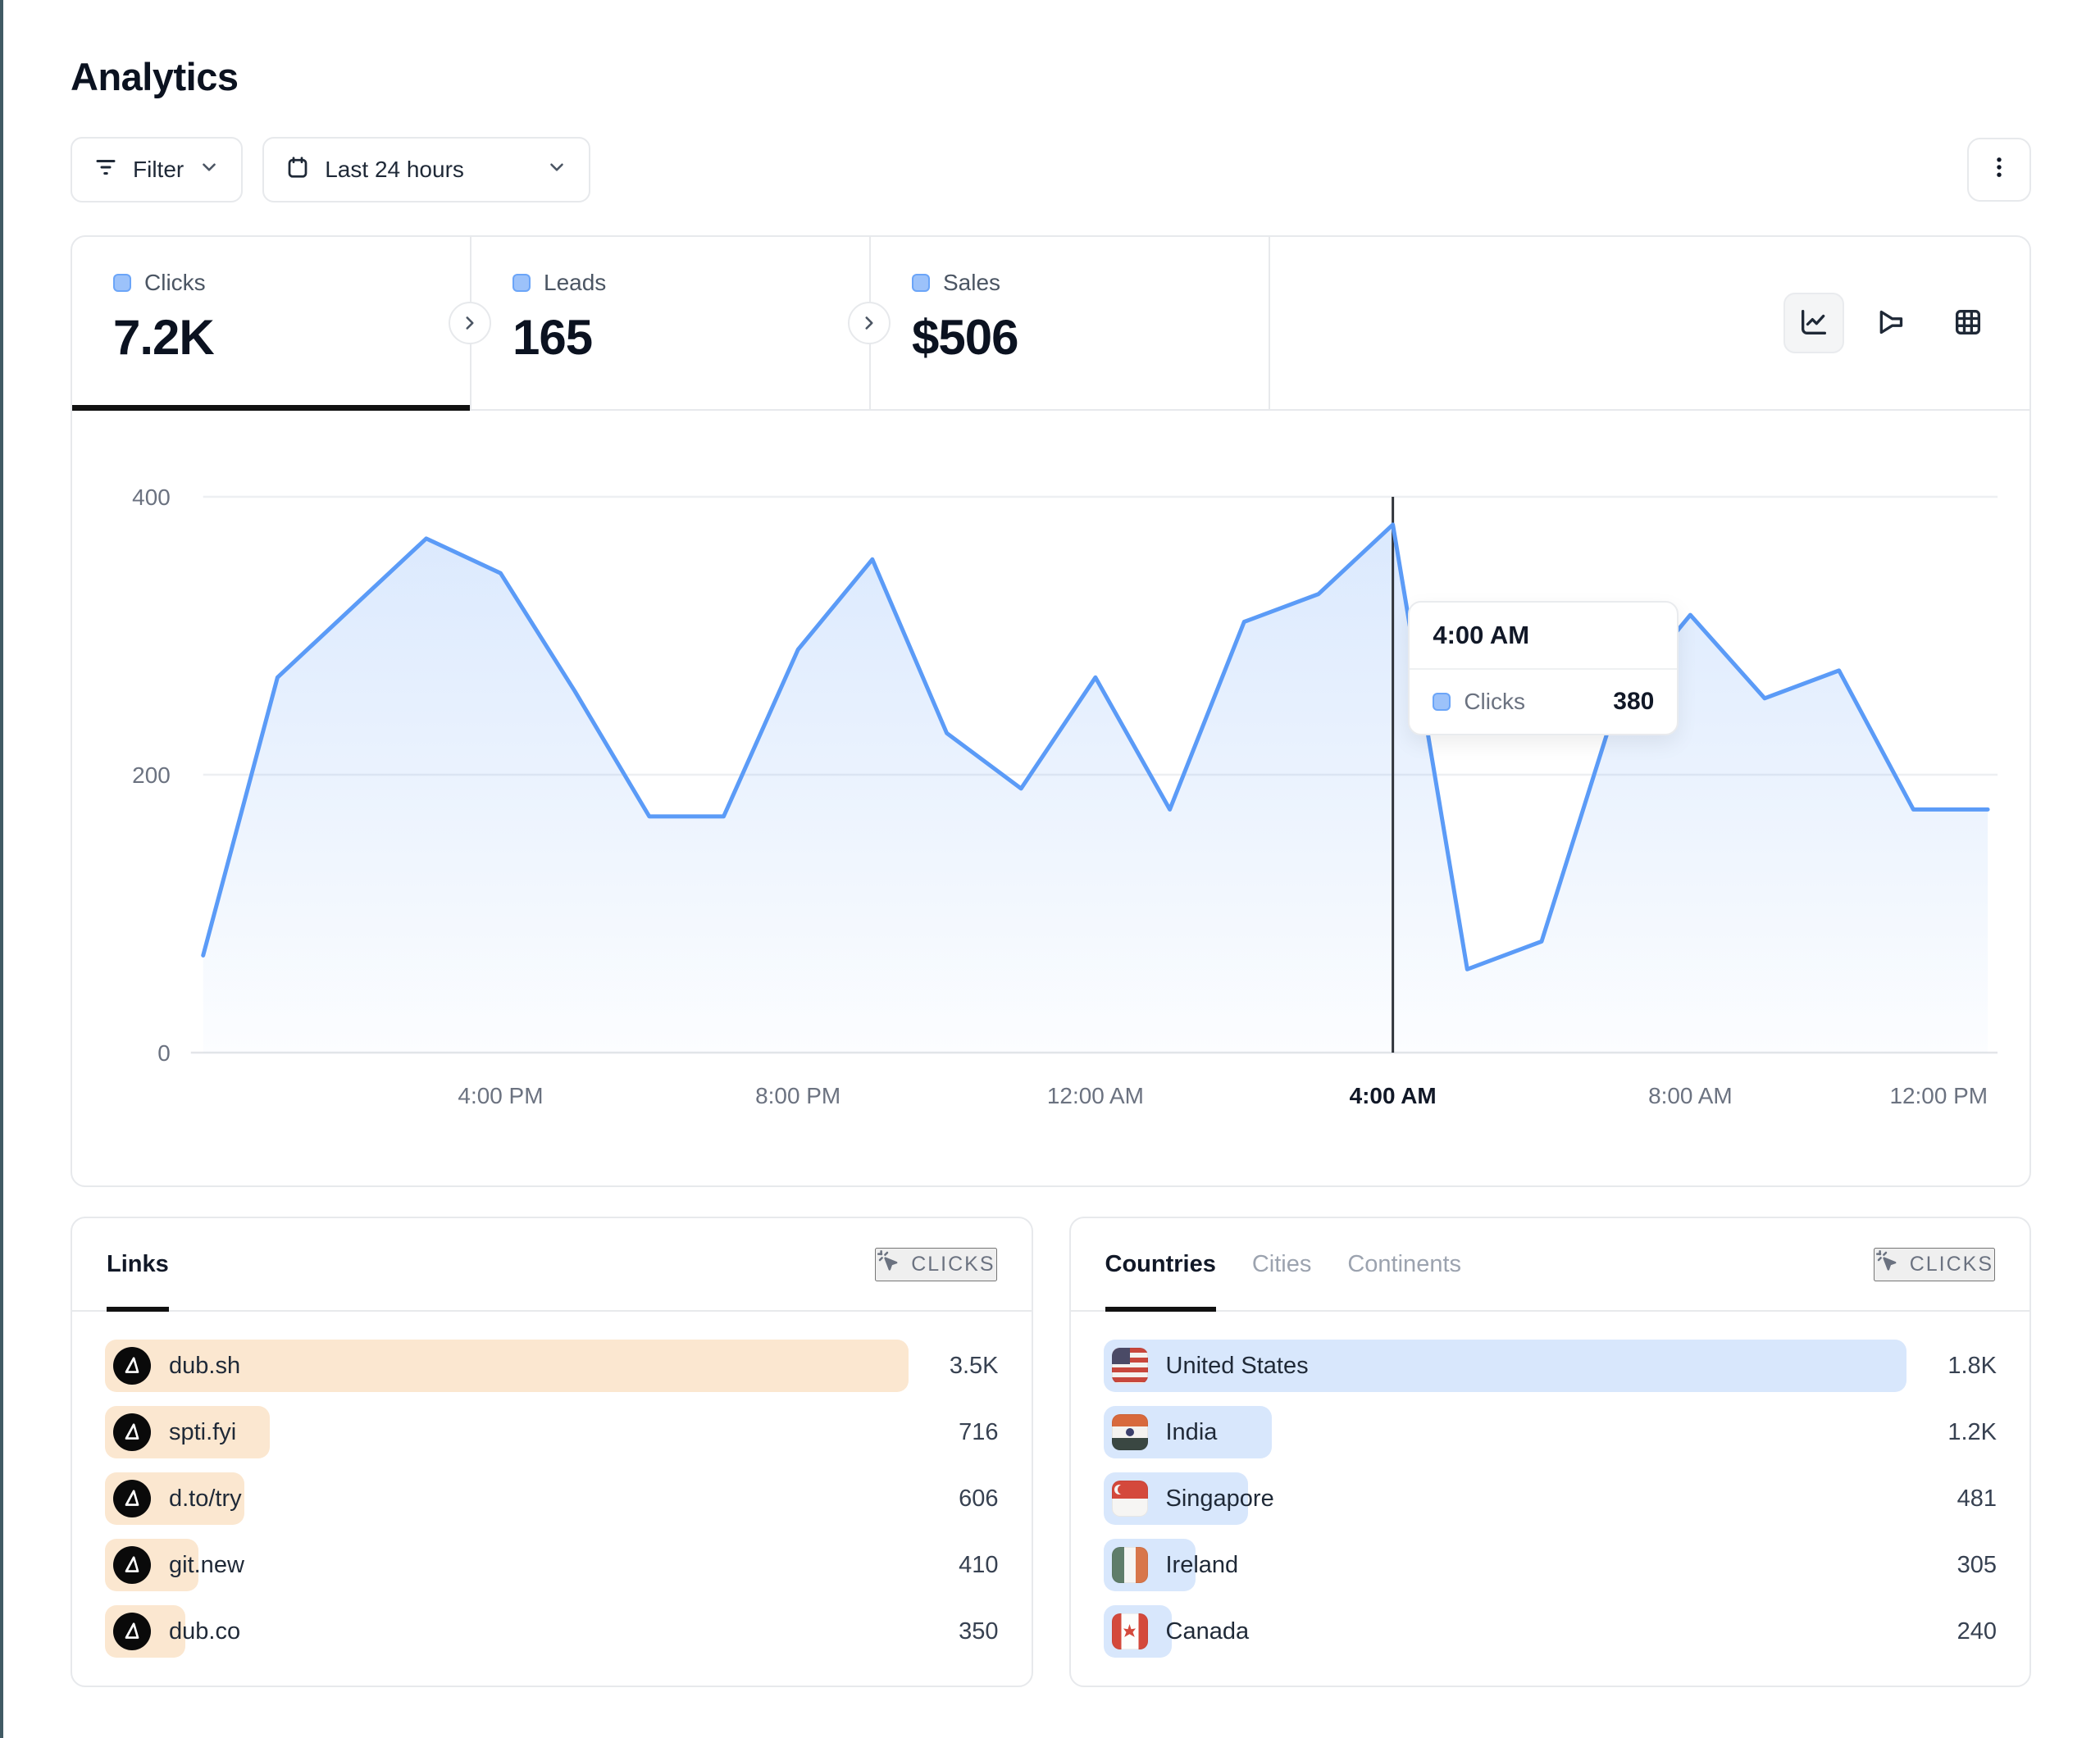  I want to click on row-value: 716, so click(979, 1431).